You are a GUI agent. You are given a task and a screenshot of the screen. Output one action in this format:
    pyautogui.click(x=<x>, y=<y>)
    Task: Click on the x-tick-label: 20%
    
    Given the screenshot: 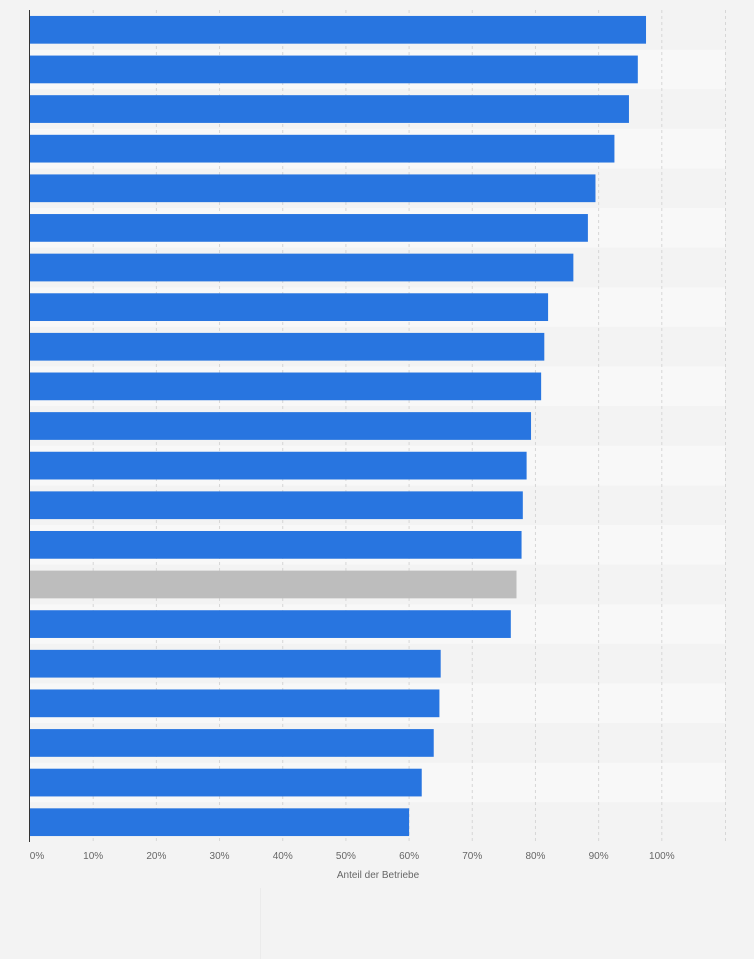 What is the action you would take?
    pyautogui.click(x=156, y=856)
    